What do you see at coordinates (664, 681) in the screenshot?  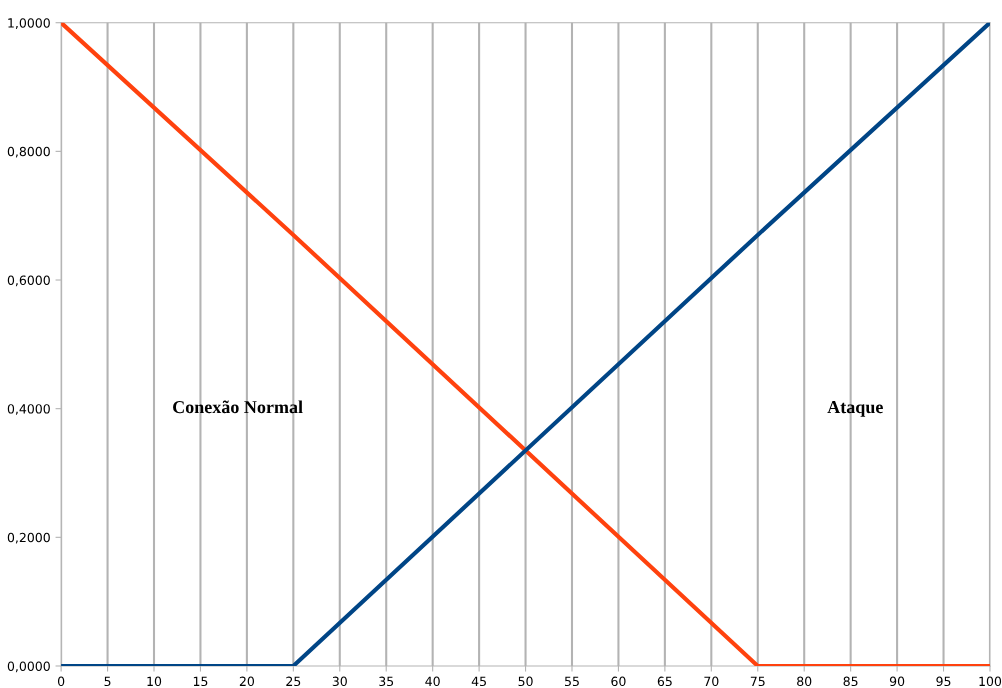 I see `x-tick-label: 65` at bounding box center [664, 681].